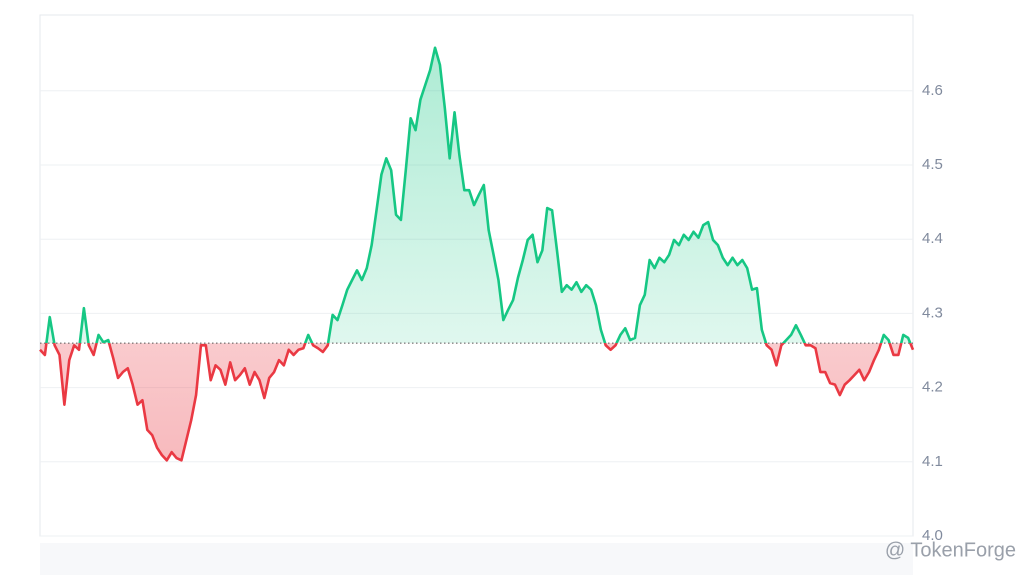 The image size is (1024, 575). Describe the element at coordinates (932, 312) in the screenshot. I see `y-tick-label: 4.3` at that location.